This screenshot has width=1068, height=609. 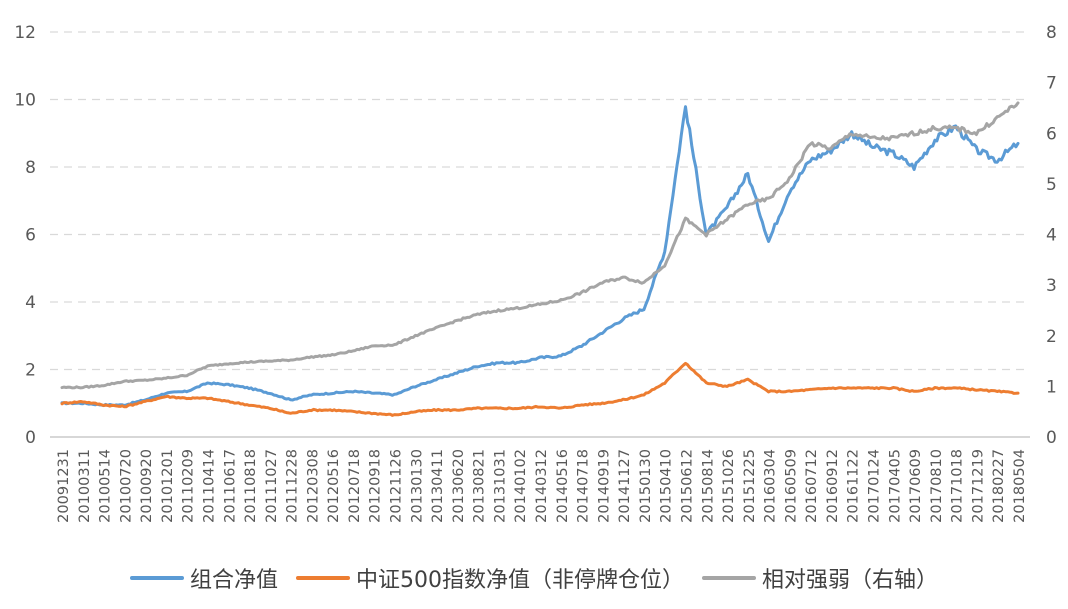 I want to click on x-tick-label: 20091231, so click(x=64, y=486).